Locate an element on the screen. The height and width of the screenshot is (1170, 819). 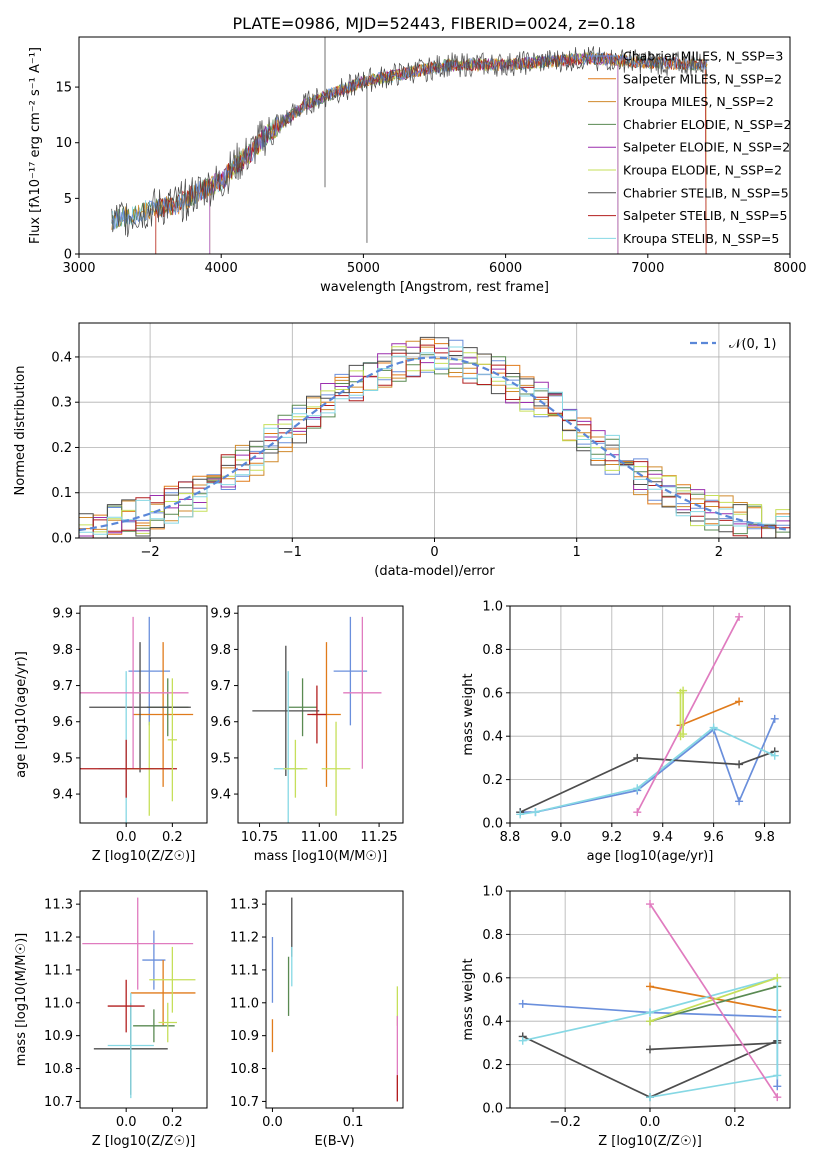
legend-entry: 𝒩(0, 1) is located at coordinates (752, 344).